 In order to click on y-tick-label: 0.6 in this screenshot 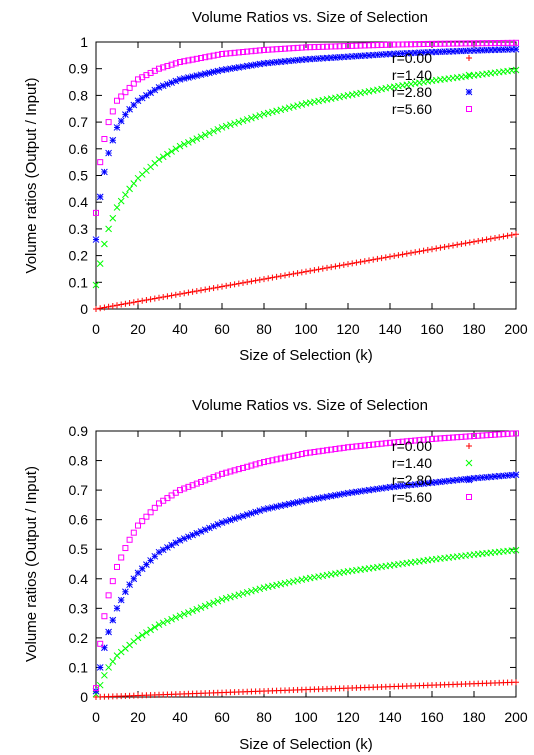, I will do `click(79, 520)`.